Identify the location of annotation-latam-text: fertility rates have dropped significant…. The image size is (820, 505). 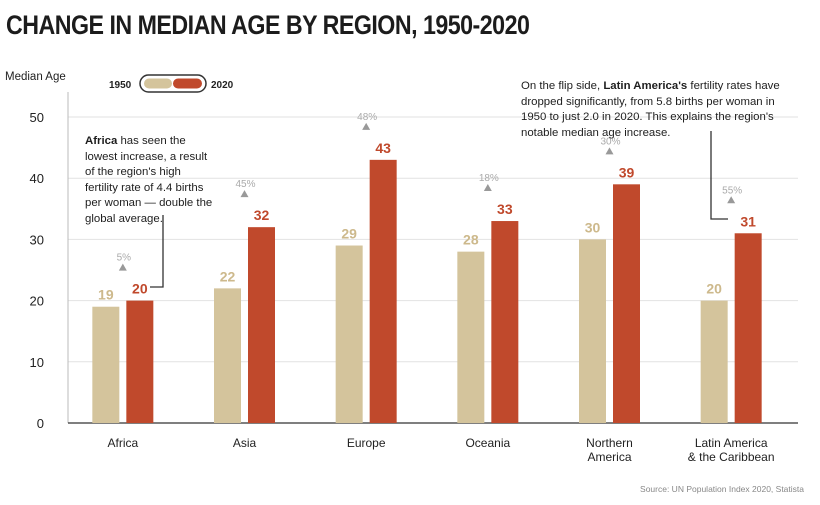
(650, 109).